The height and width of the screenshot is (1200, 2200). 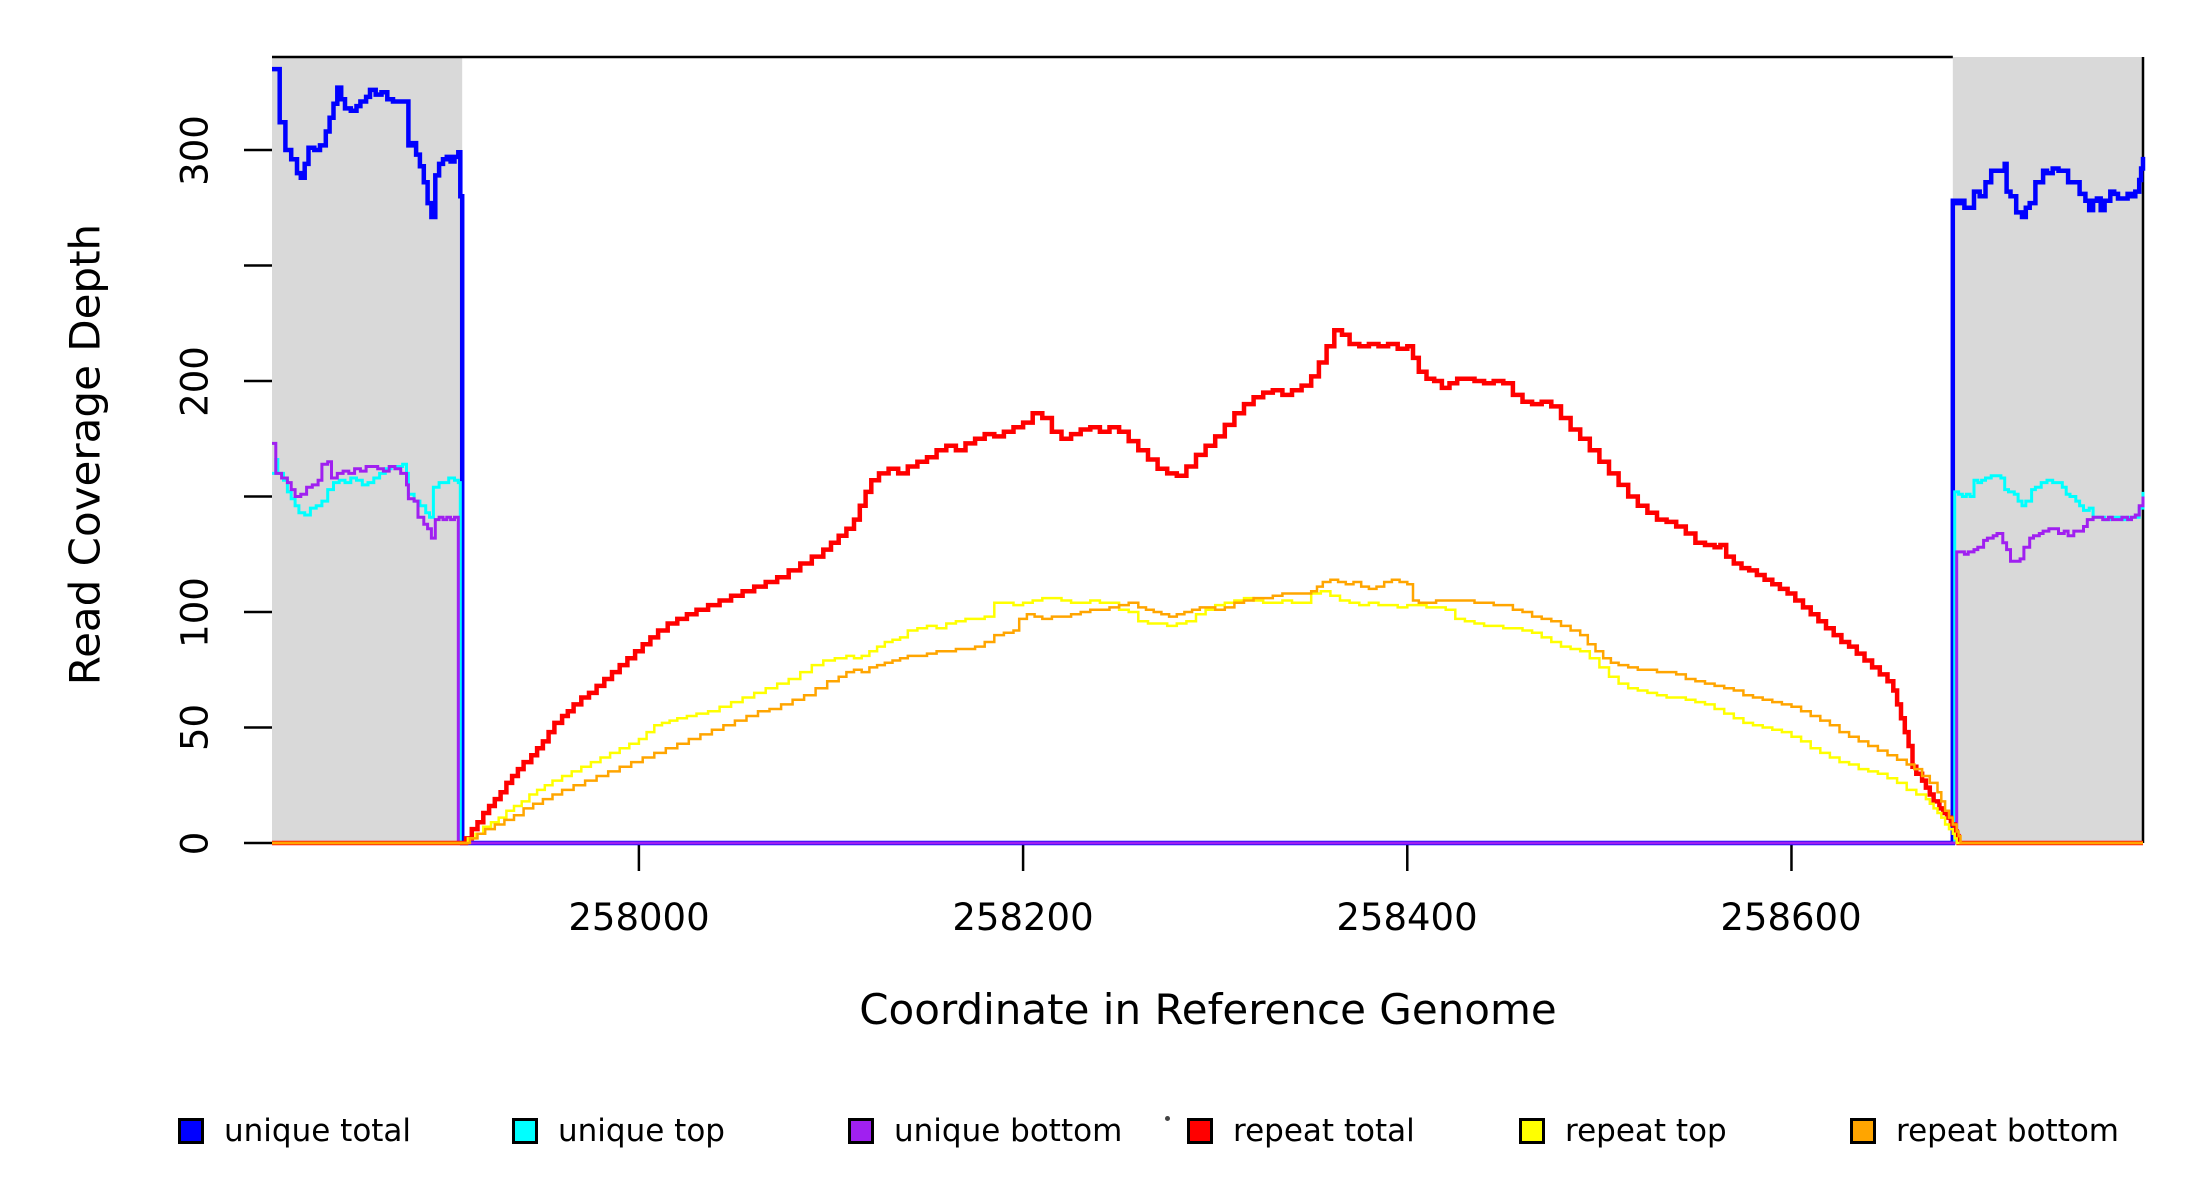 What do you see at coordinates (195, 727) in the screenshot?
I see `y-tick-label-50: 50` at bounding box center [195, 727].